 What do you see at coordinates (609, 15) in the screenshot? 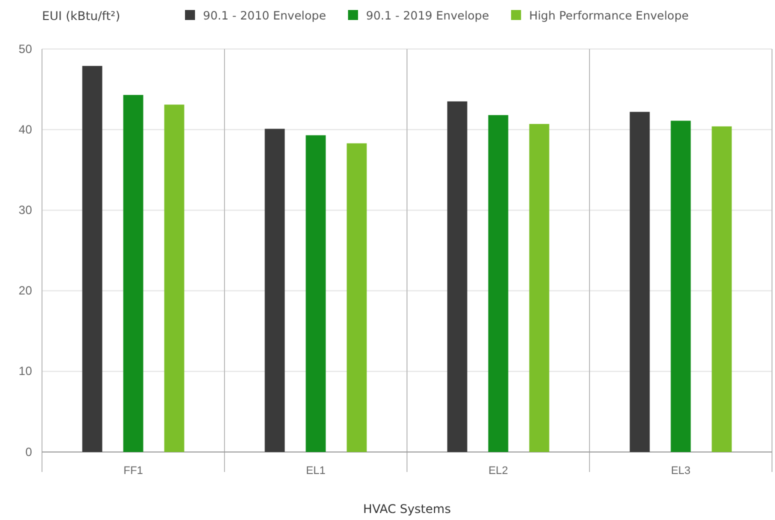
I see `legend-label: High Performance Envelope` at bounding box center [609, 15].